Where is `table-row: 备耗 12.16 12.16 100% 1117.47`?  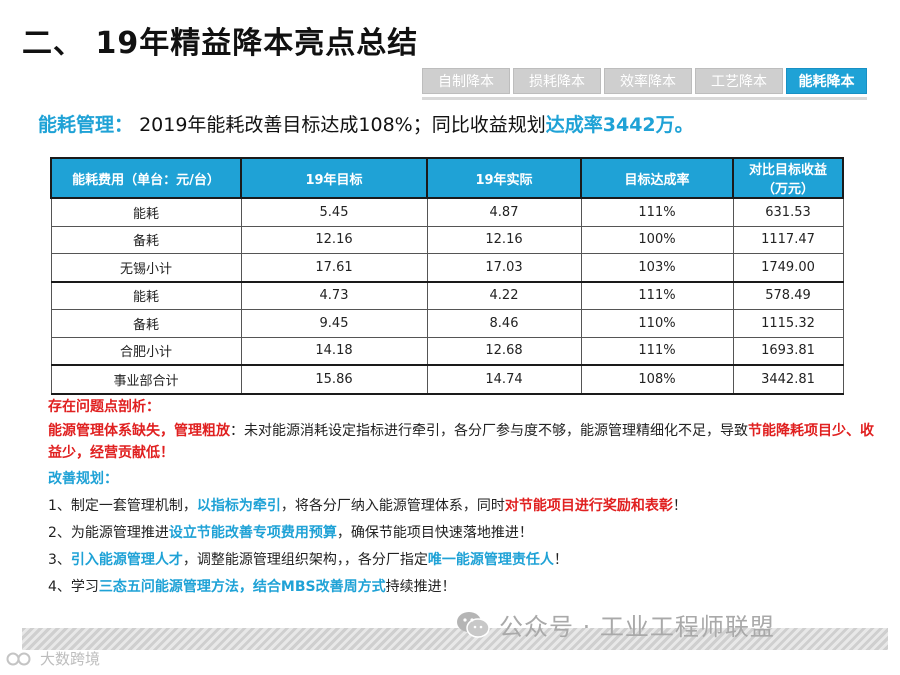 table-row: 备耗 12.16 12.16 100% 1117.47 is located at coordinates (447, 239).